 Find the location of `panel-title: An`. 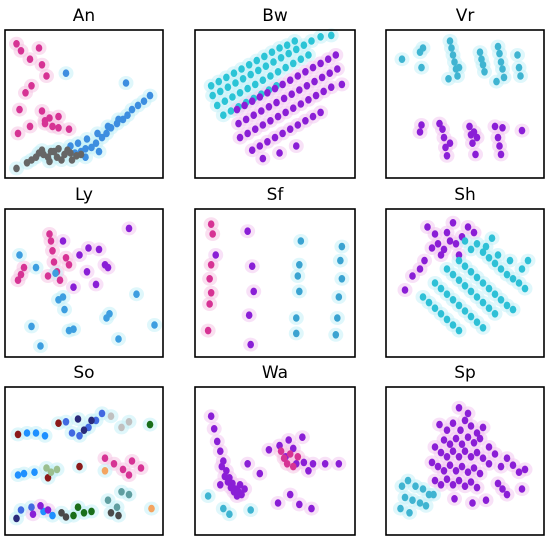

panel-title: An is located at coordinates (84, 16).